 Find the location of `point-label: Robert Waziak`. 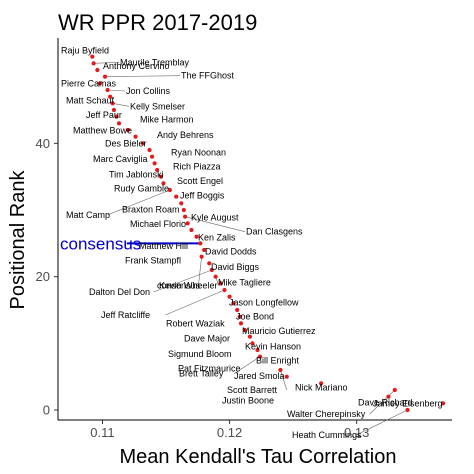

point-label: Robert Waziak is located at coordinates (195, 323).